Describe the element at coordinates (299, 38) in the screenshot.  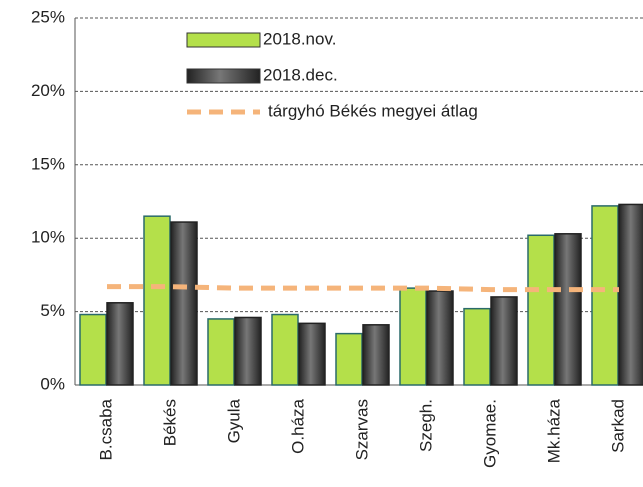
I see `legend-label: 2018.nov.` at that location.